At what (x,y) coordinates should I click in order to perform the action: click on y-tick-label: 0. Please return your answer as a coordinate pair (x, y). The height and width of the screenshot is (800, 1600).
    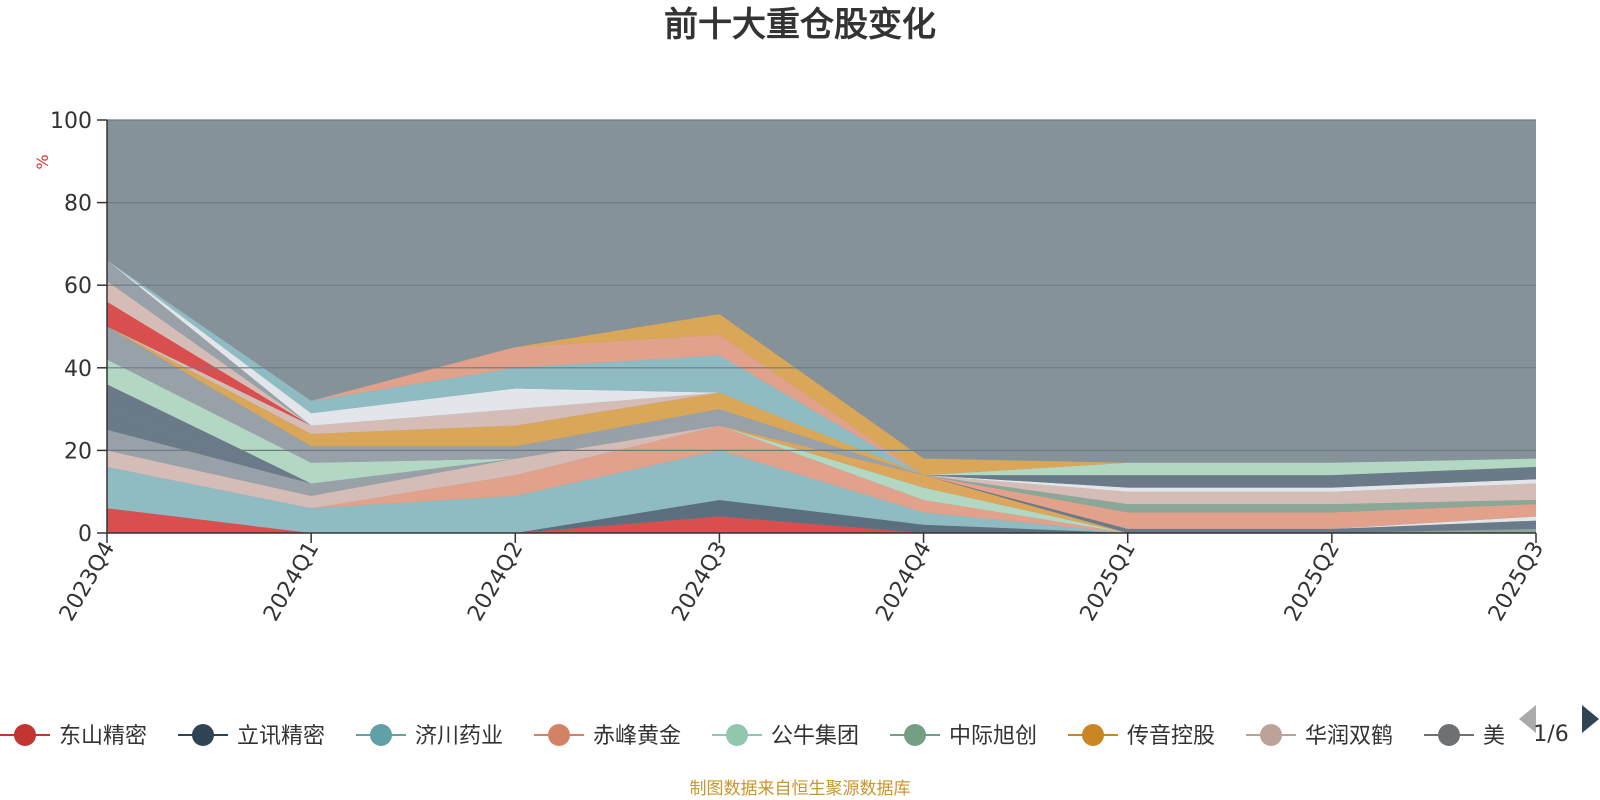
    Looking at the image, I should click on (85, 534).